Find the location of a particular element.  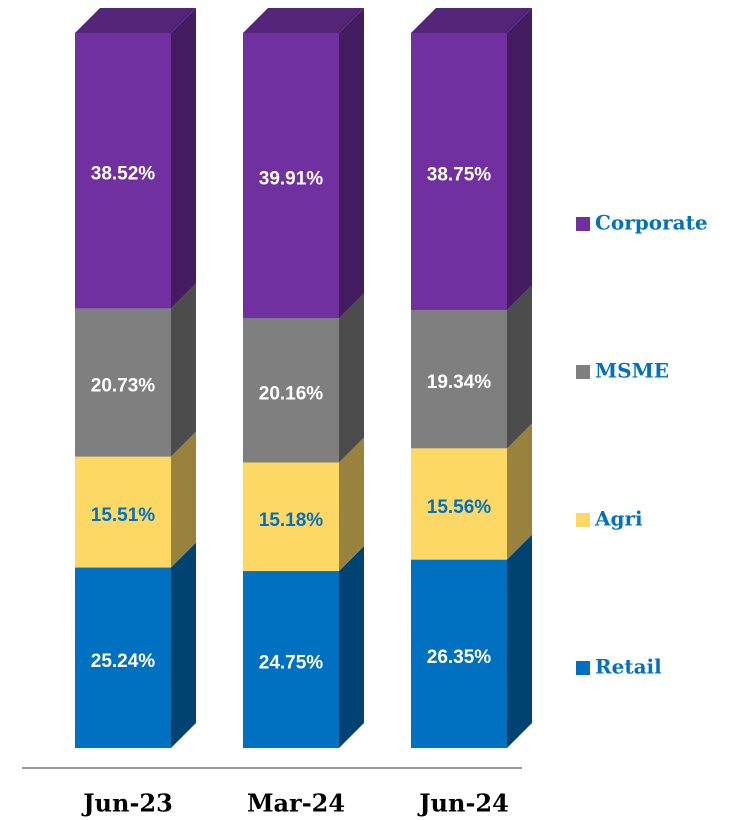

x-tick-label: Jun-24 is located at coordinates (463, 803).